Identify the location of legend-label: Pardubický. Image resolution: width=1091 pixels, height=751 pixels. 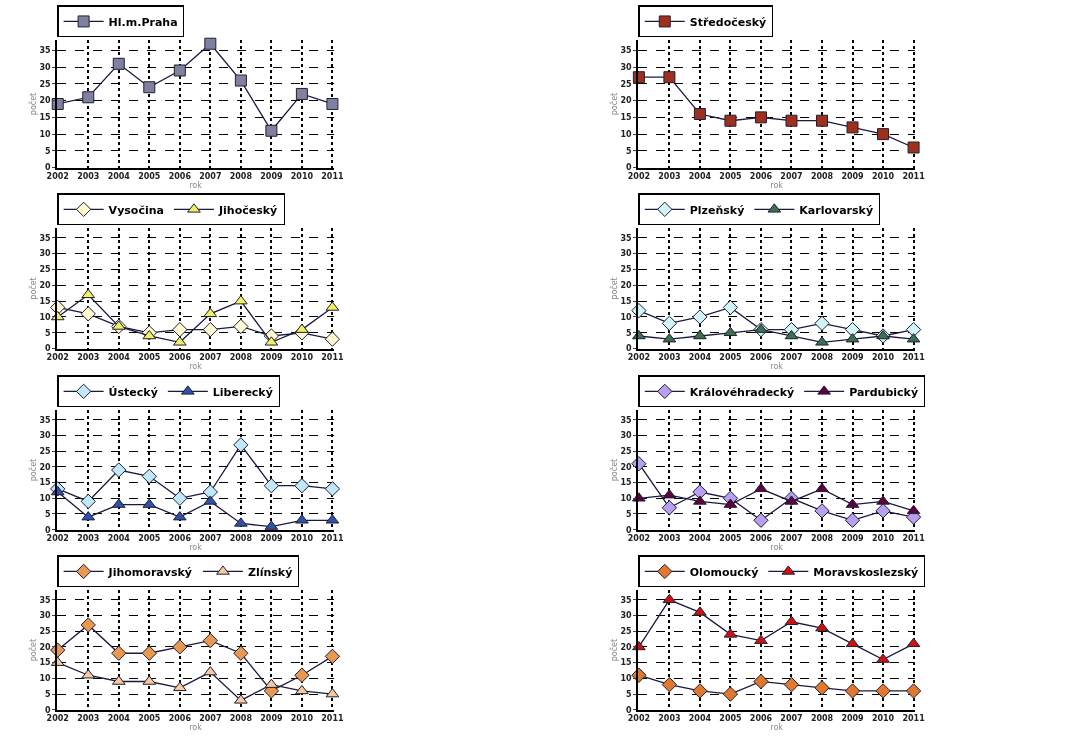
(884, 392).